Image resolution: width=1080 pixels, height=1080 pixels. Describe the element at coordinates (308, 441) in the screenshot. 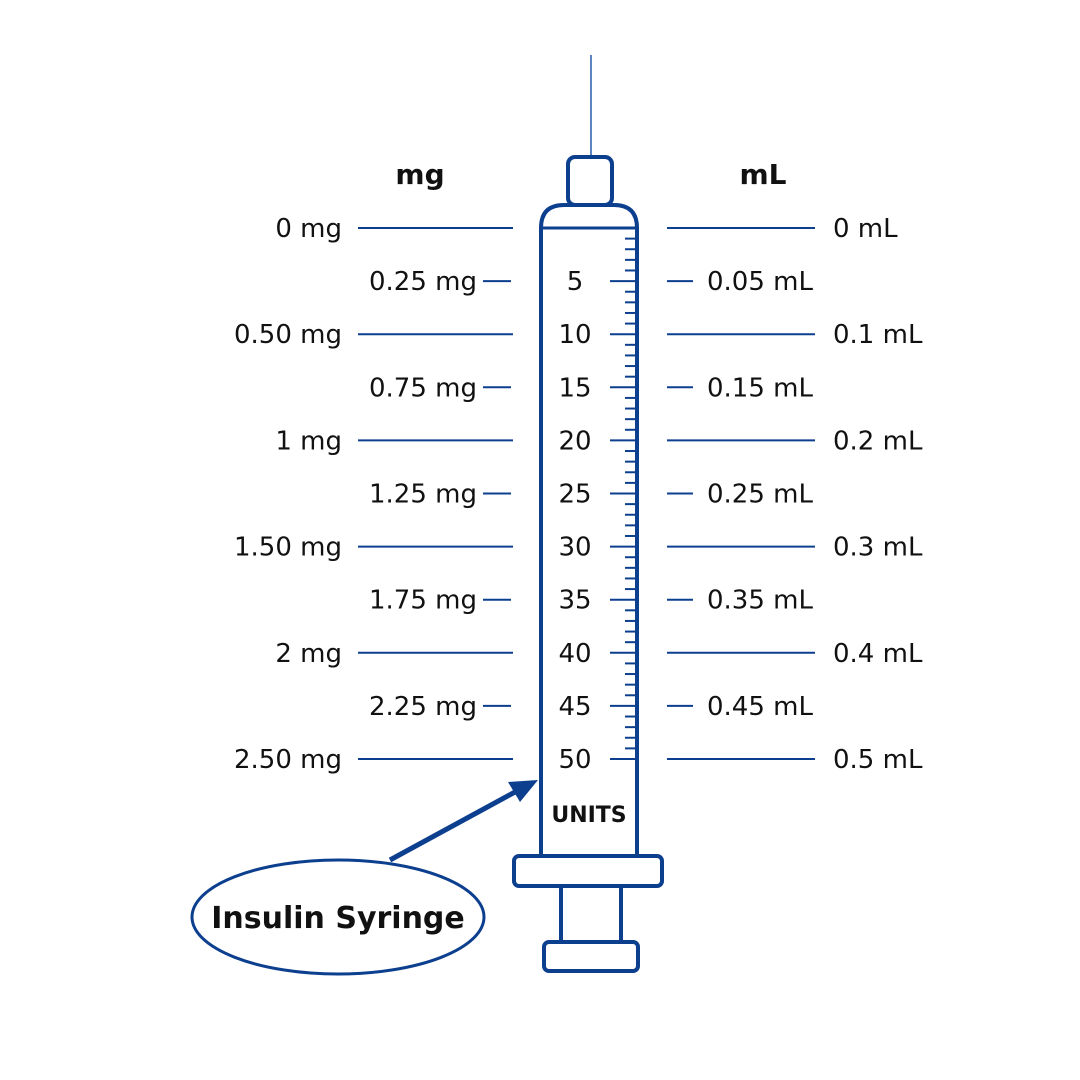

I see `mg-label: 1 mg` at that location.